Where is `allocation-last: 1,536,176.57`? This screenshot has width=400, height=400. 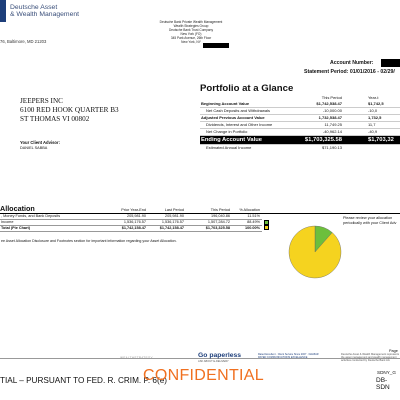
allocation-last: 1,536,176.57 is located at coordinates (167, 222).